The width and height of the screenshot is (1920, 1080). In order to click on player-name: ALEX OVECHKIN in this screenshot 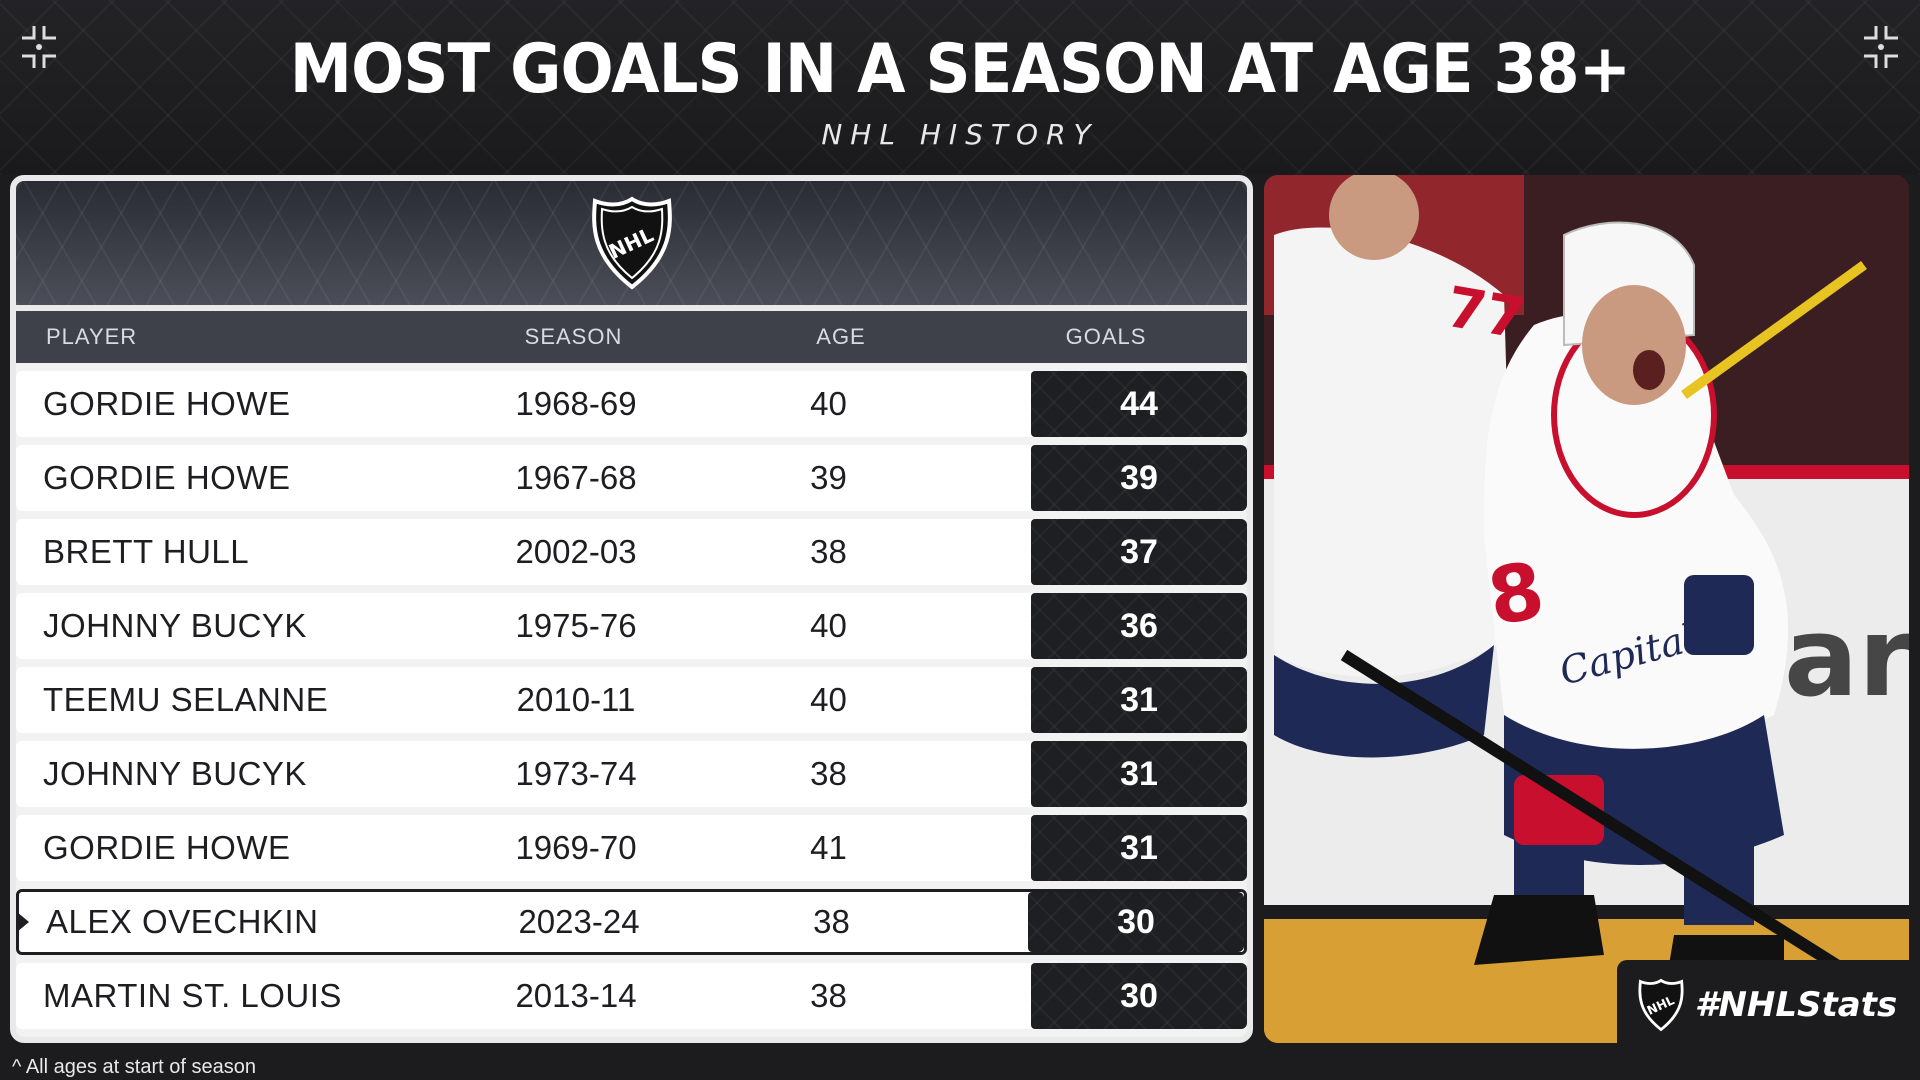, I will do `click(182, 921)`.